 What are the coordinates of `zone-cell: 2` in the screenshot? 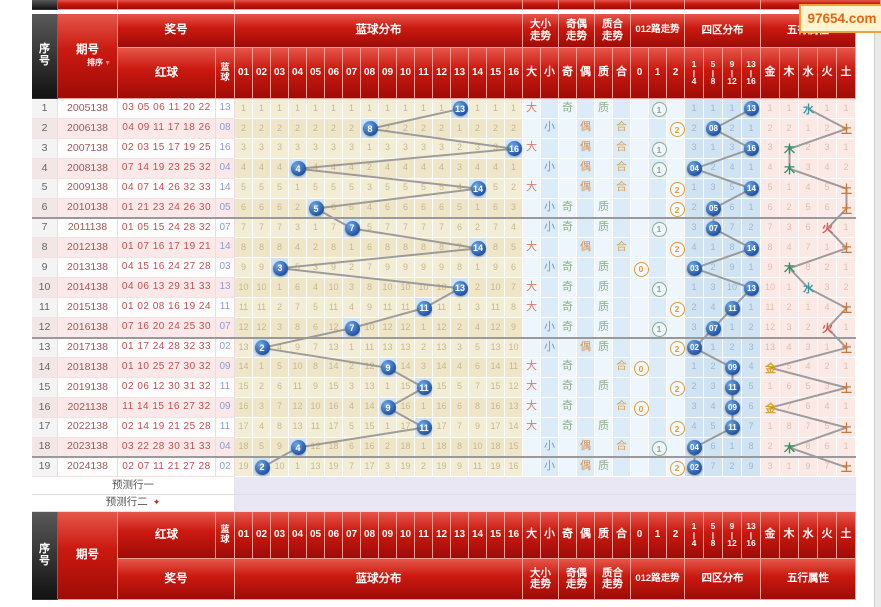 It's located at (694, 308).